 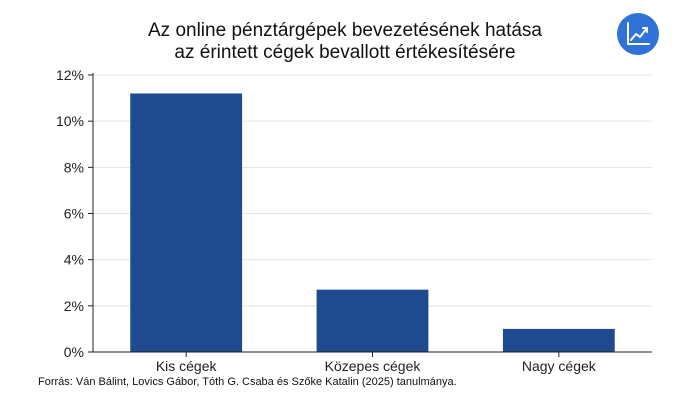 I want to click on y-tick-label: 4%, so click(x=74, y=260).